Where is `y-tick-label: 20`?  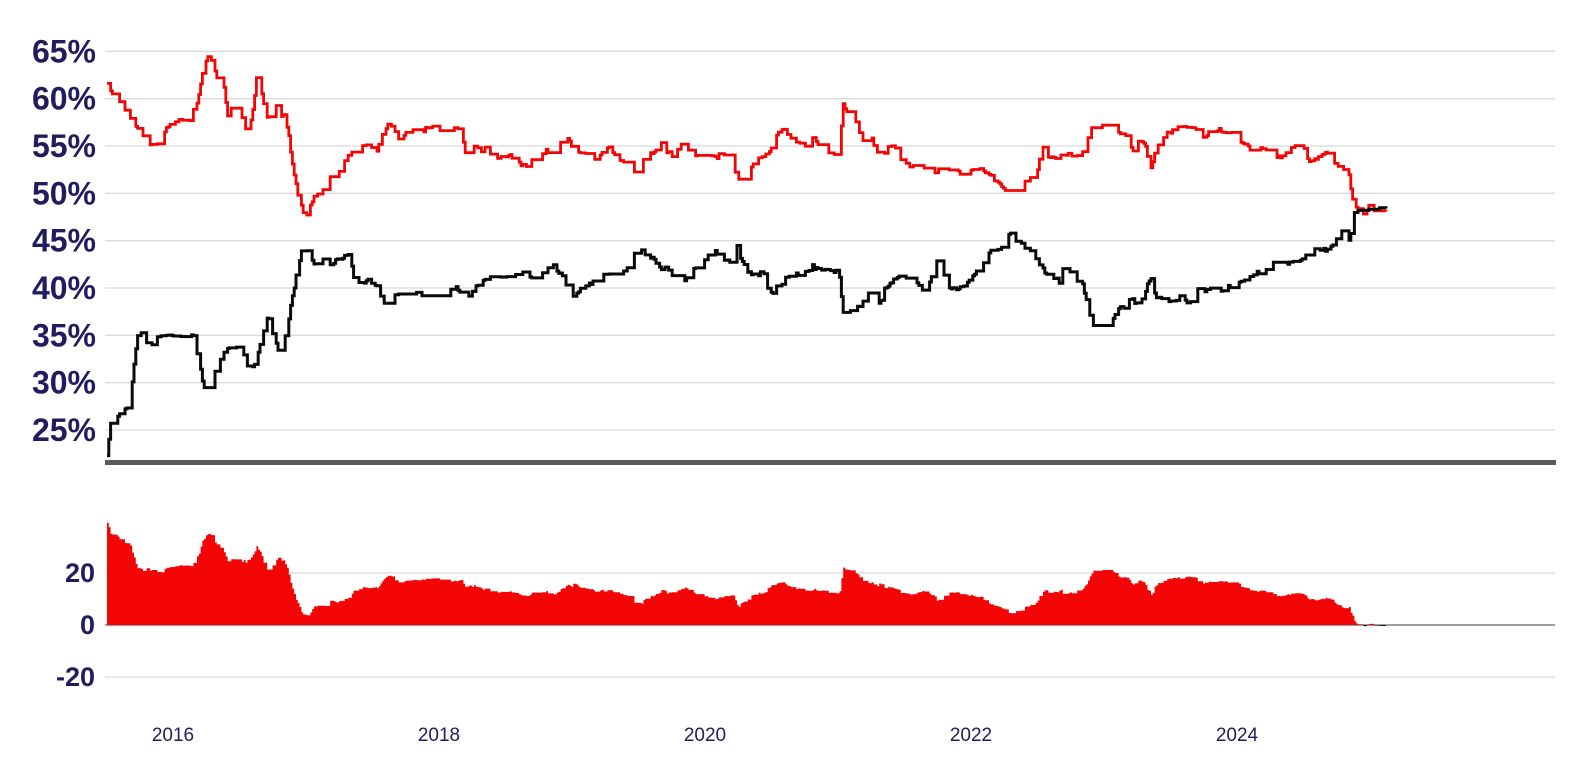
y-tick-label: 20 is located at coordinates (80, 573).